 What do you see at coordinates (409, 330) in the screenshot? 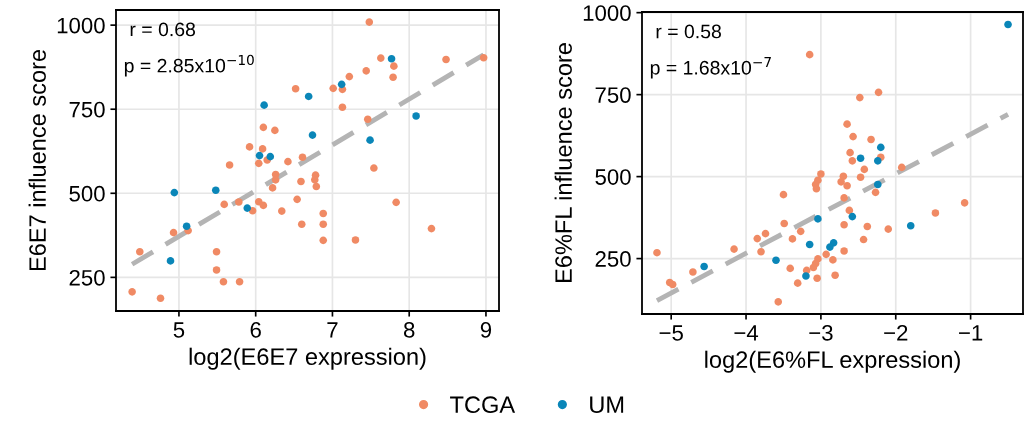
I see `x-tick-label: 8` at bounding box center [409, 330].